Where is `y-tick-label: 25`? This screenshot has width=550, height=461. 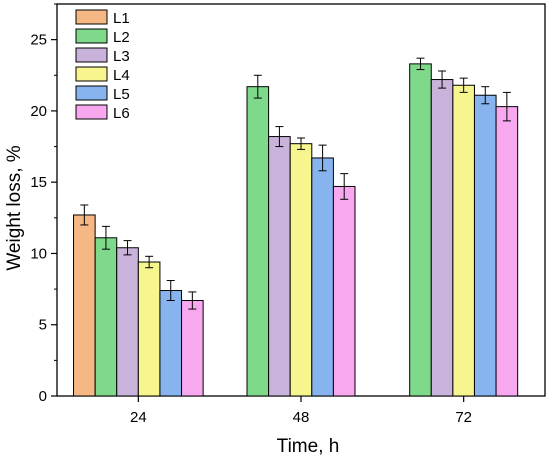
y-tick-label: 25 is located at coordinates (38, 40).